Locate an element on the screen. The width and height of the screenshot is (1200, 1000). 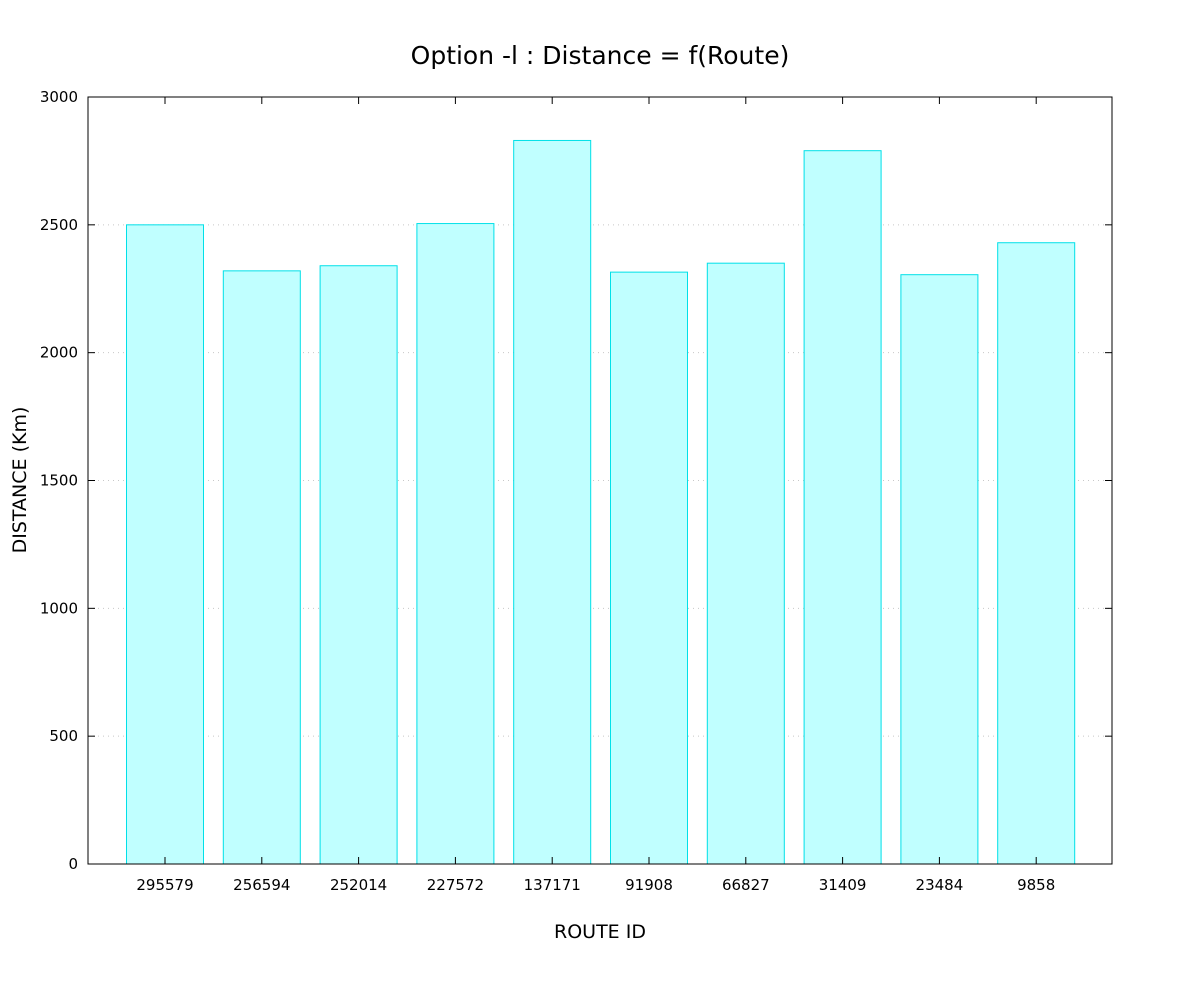
x-tick-label: 137171 is located at coordinates (552, 885).